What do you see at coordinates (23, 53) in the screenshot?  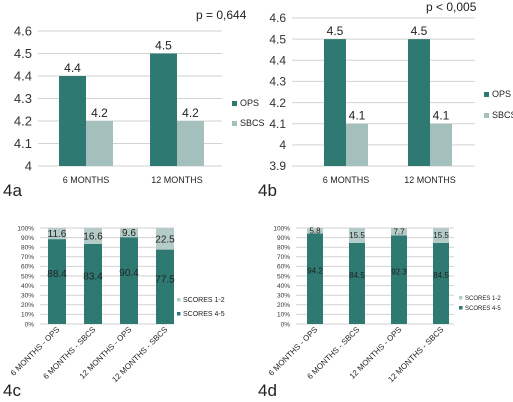 I see `y-tick-label-4a: 4.5` at bounding box center [23, 53].